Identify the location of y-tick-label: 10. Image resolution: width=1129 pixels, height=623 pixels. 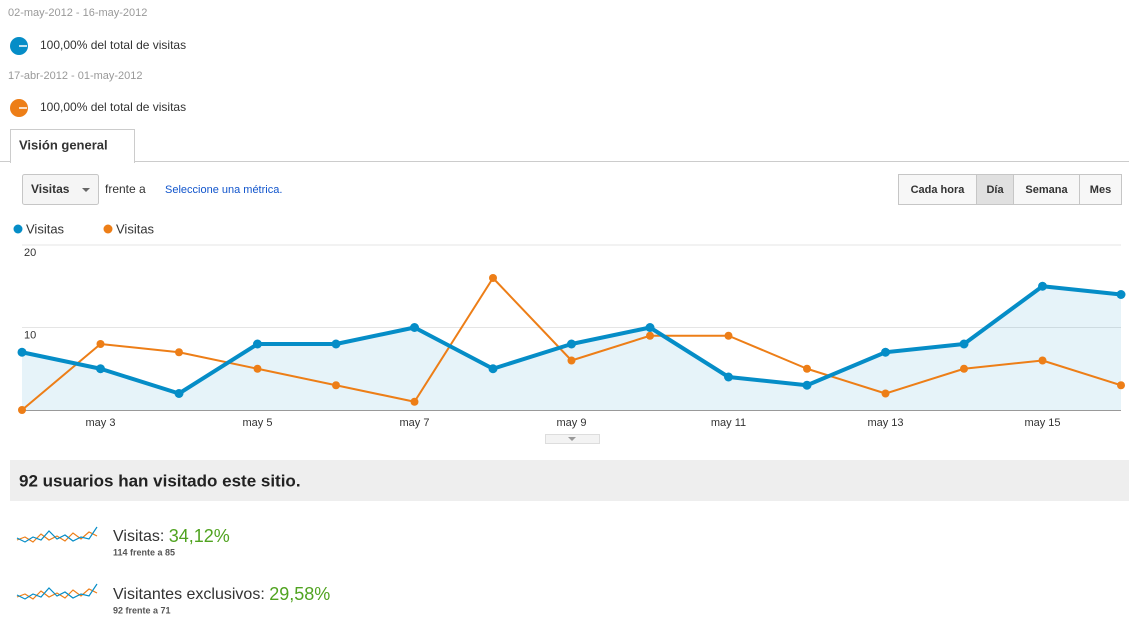
(30, 335).